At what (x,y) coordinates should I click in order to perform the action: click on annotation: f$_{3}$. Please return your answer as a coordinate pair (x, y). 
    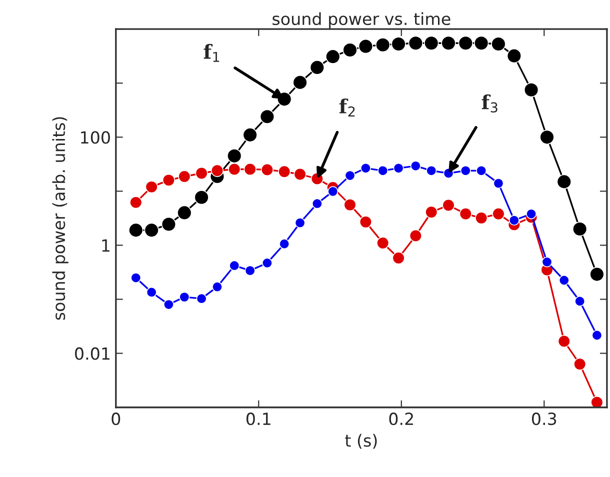
    Looking at the image, I should click on (490, 103).